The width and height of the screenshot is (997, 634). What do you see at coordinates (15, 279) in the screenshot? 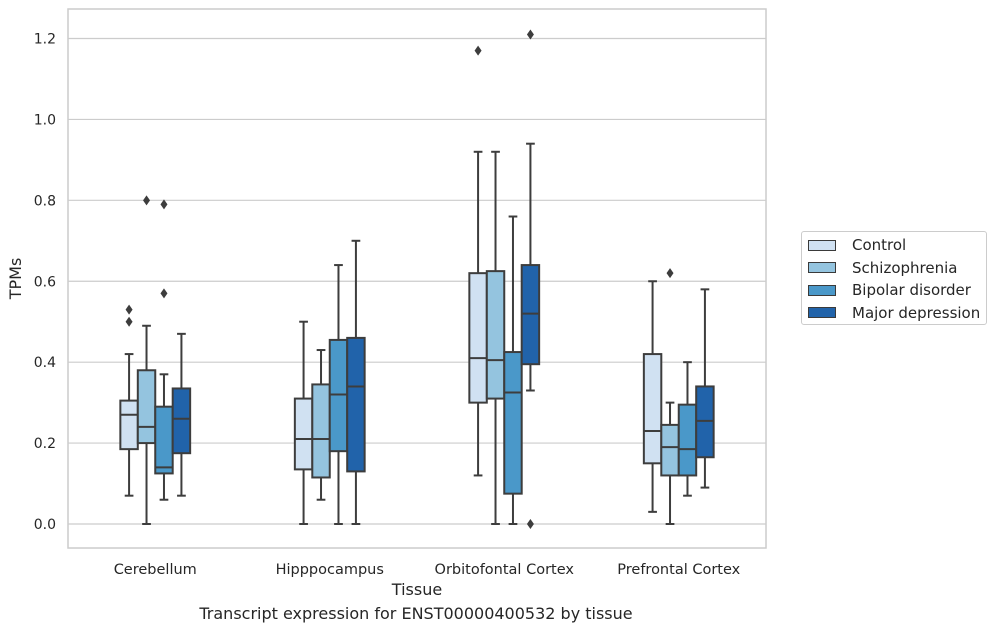
I see `y-axis-label: TPMs` at bounding box center [15, 279].